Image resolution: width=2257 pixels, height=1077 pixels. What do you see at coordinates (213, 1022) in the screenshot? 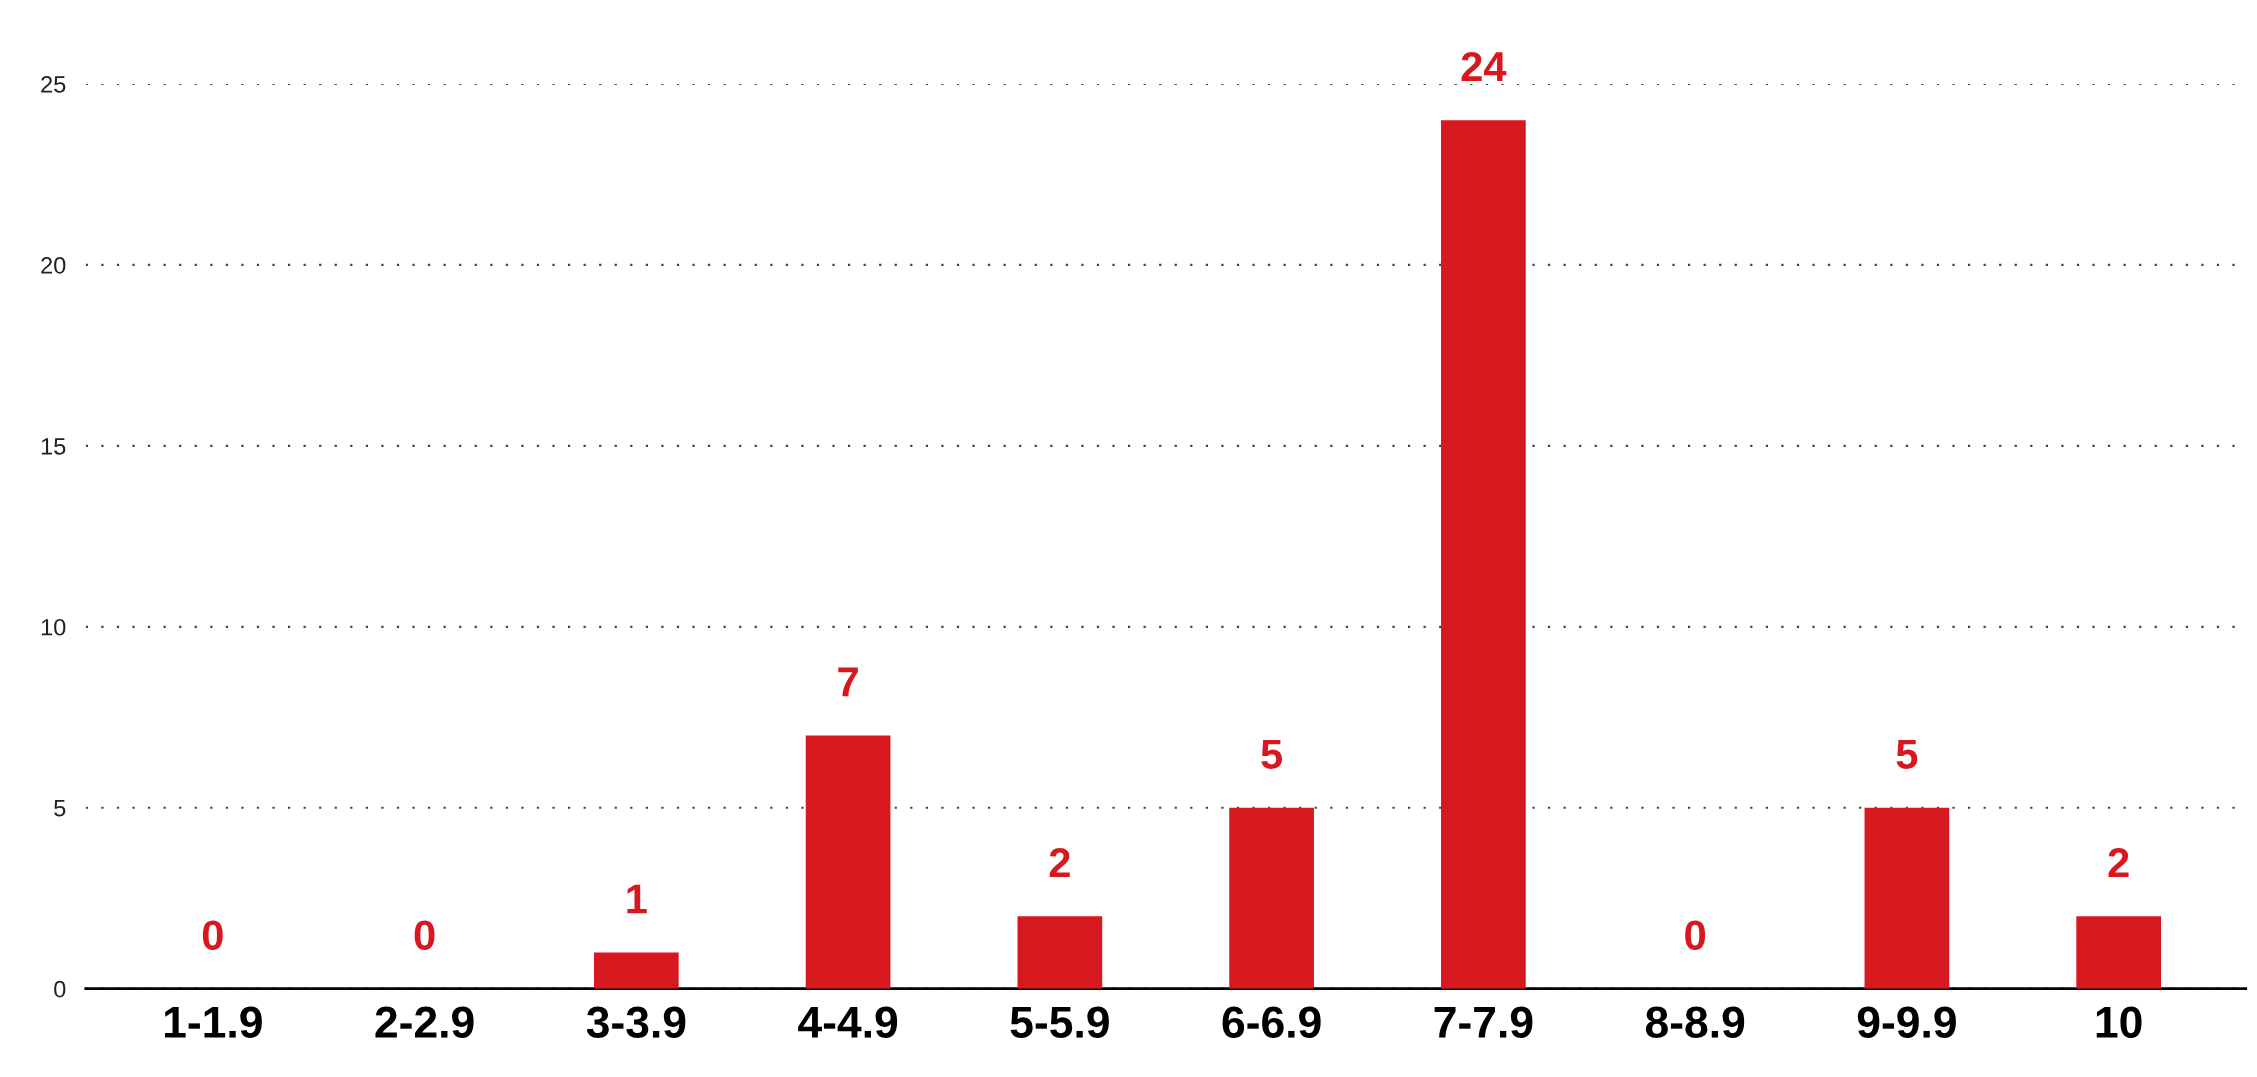
I see `x-tick-label: 1-1.9` at bounding box center [213, 1022].